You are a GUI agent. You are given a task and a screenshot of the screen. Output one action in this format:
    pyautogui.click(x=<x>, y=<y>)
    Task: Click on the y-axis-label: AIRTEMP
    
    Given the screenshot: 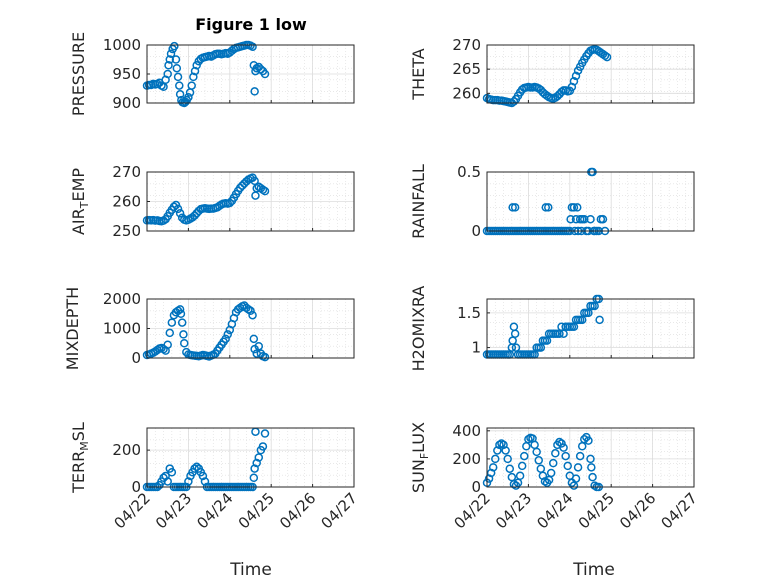 What is the action you would take?
    pyautogui.click(x=80, y=201)
    